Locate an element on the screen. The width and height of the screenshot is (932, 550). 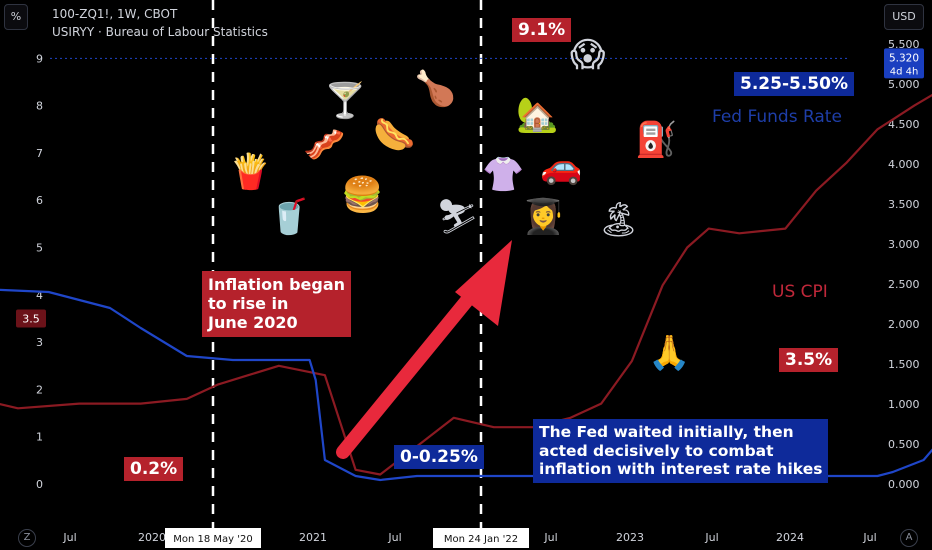
left-axis-tick: 2 is located at coordinates (39, 389).